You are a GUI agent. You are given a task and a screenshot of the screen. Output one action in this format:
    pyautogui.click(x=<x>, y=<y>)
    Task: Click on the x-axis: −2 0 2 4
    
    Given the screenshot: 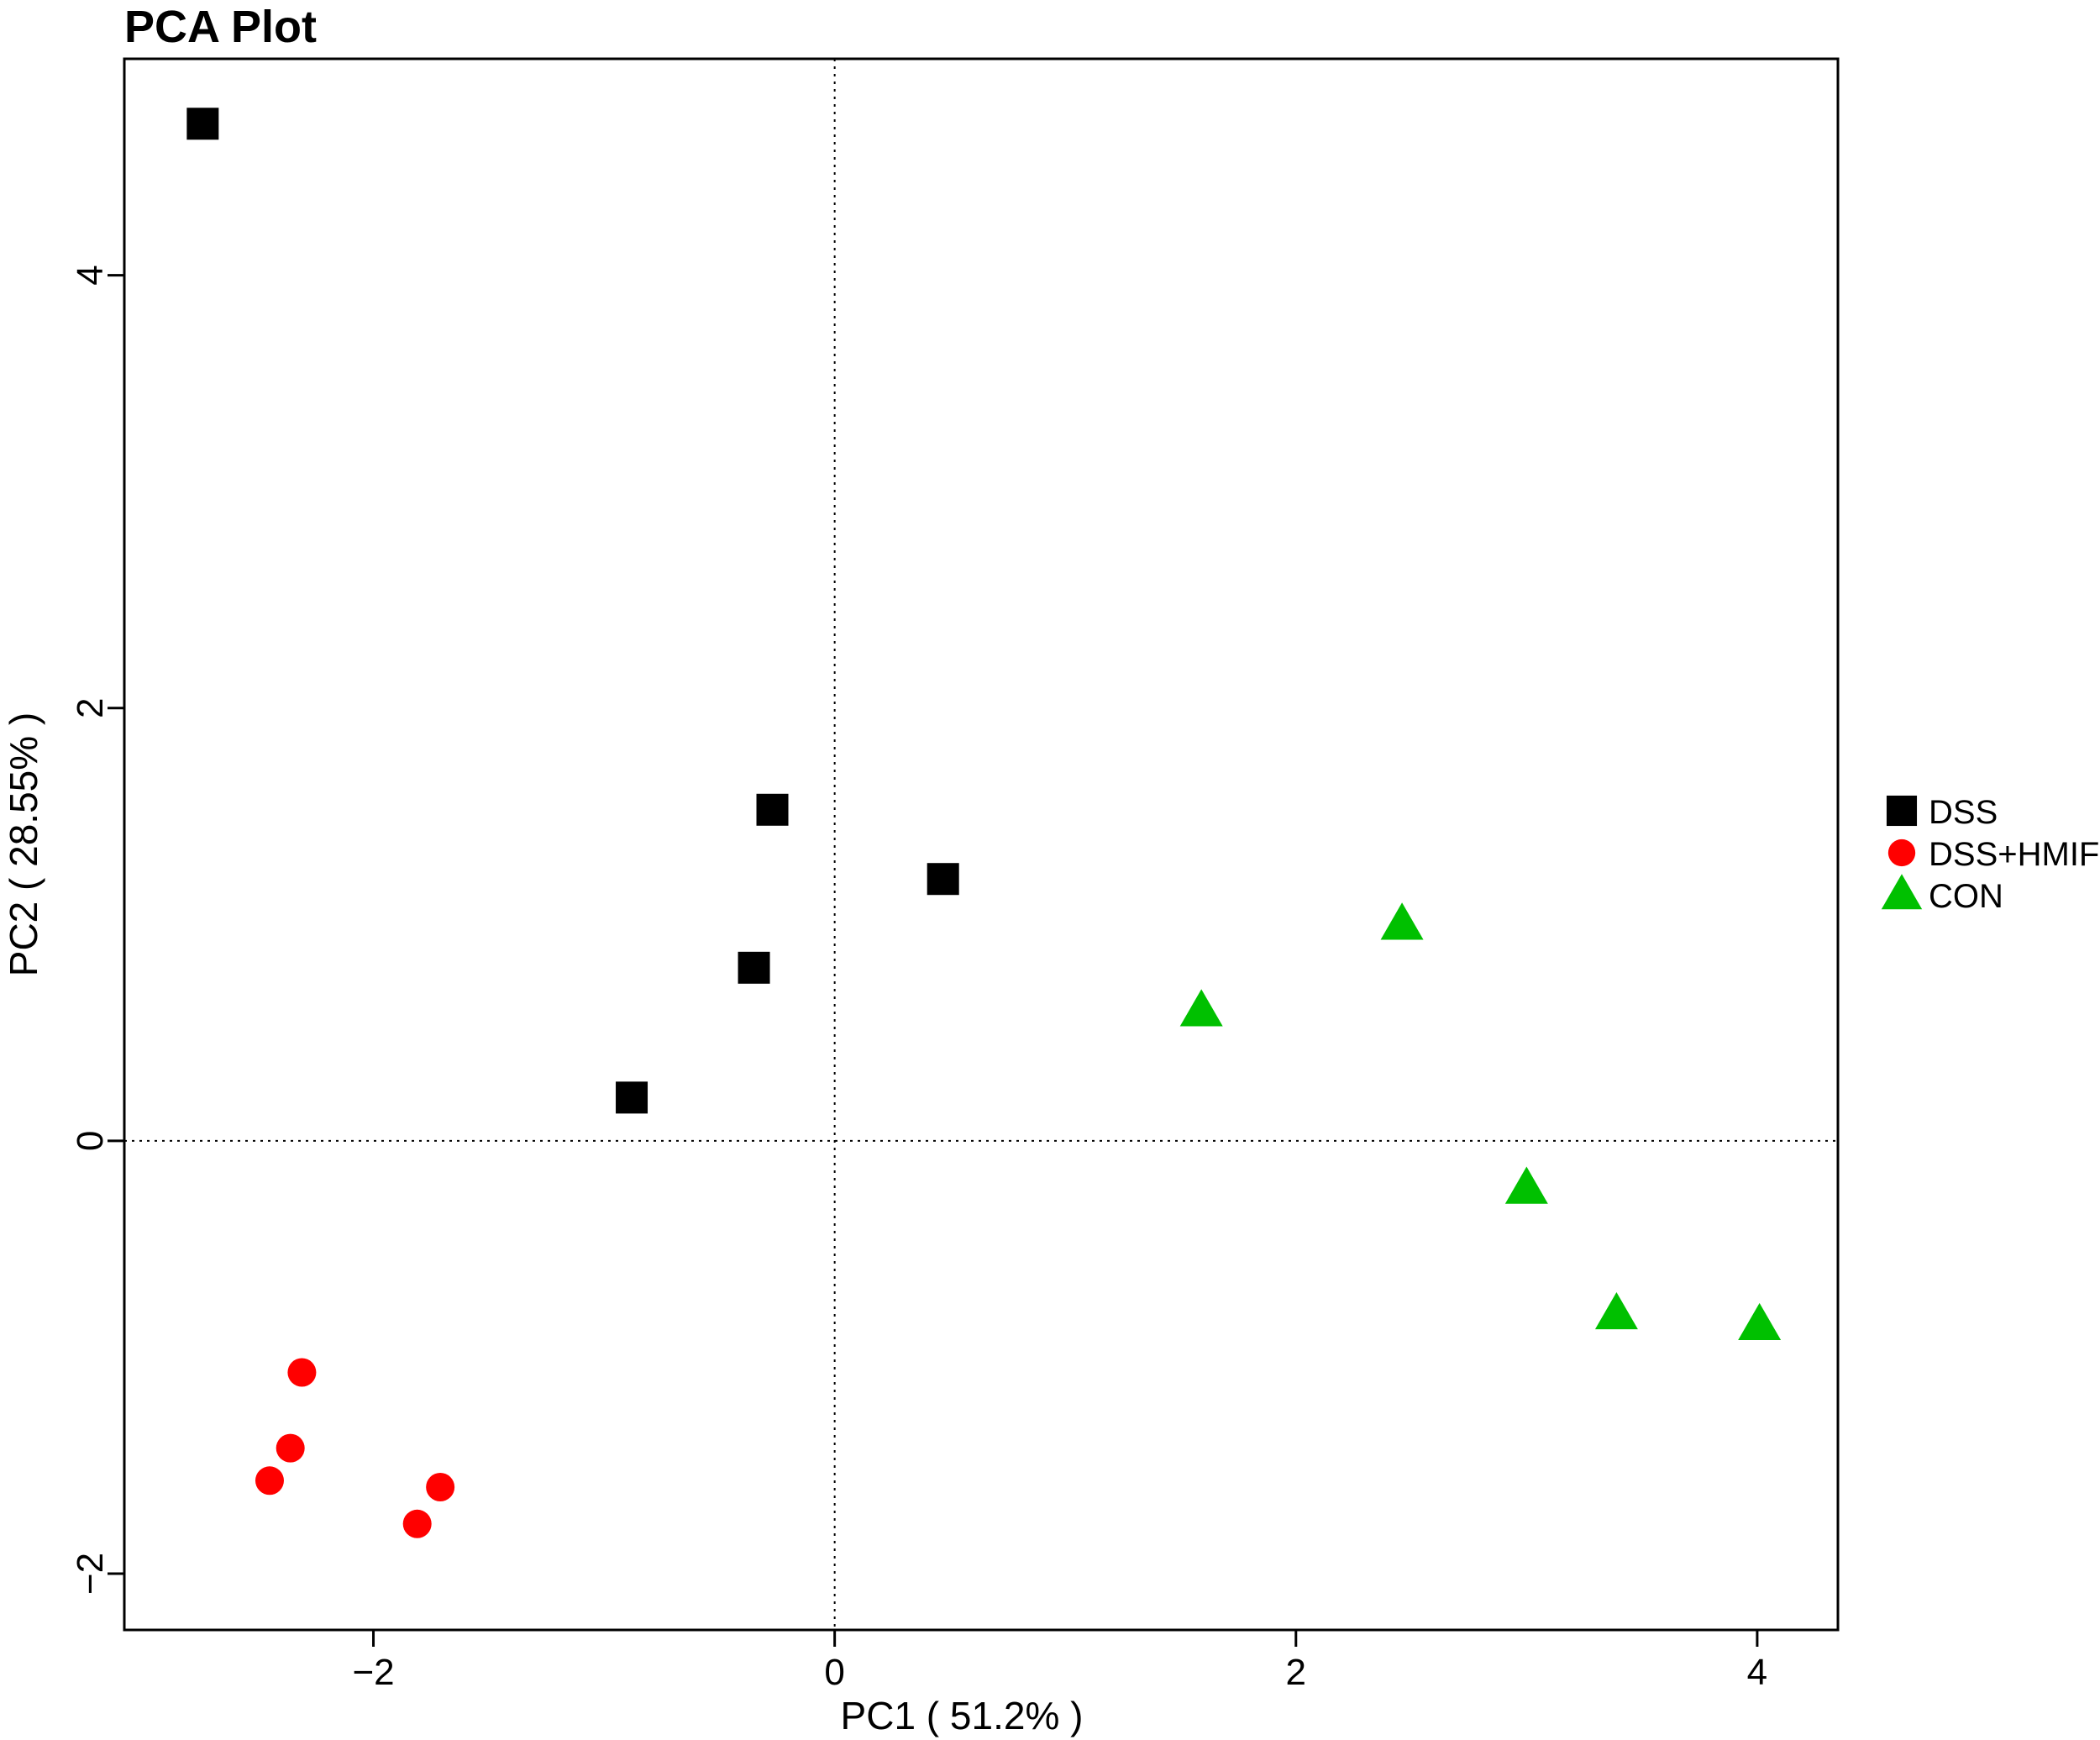 What is the action you would take?
    pyautogui.click(x=1059, y=1661)
    